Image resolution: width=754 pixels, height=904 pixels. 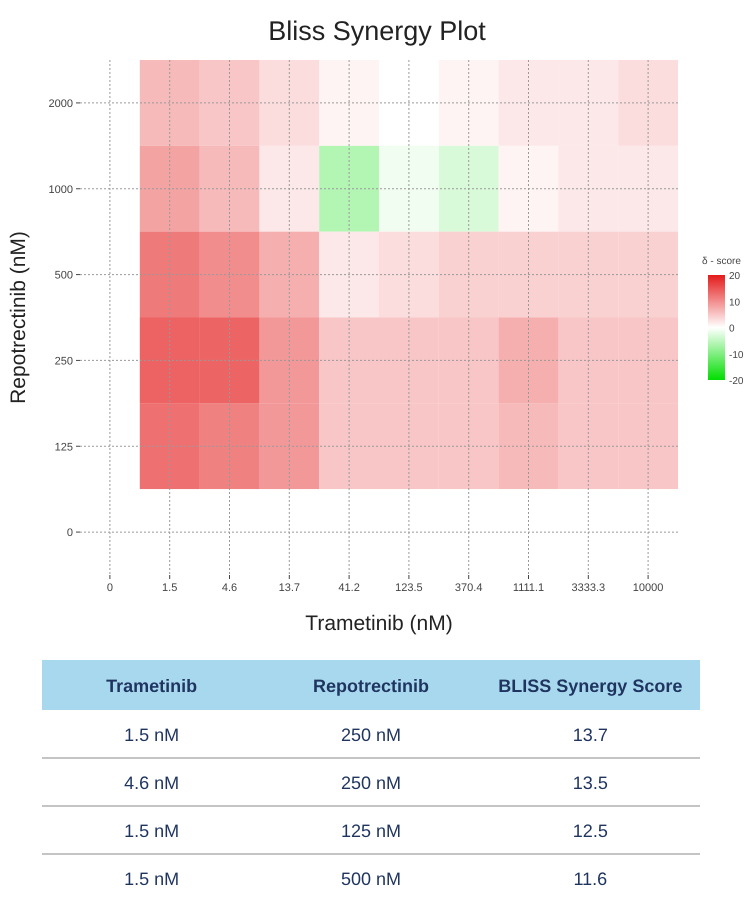 I want to click on text: 13.5, so click(x=590, y=783).